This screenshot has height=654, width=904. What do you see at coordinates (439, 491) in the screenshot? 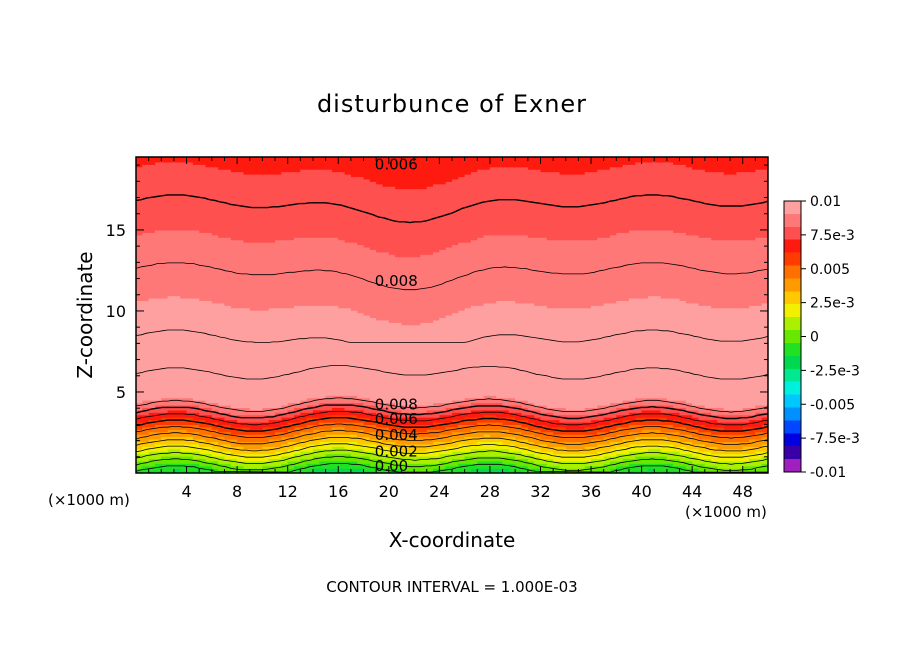
I see `x-tick-label: 24` at bounding box center [439, 491].